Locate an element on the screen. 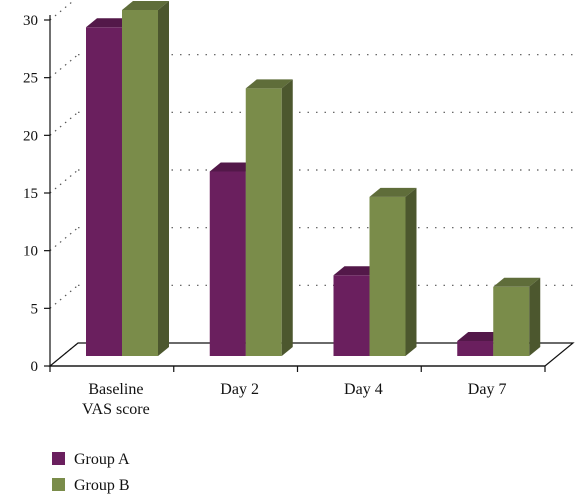  y-tick-label: 10 is located at coordinates (30, 252).